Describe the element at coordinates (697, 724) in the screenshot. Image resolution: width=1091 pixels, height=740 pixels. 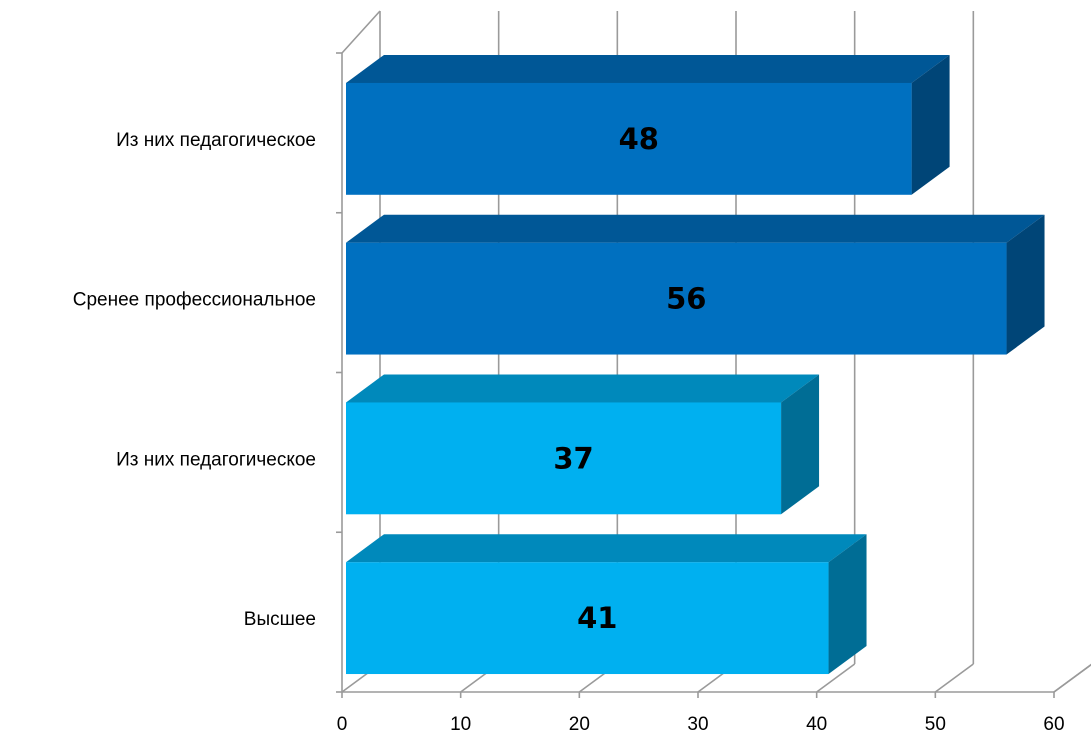
I see `x-tick-label: 30` at that location.